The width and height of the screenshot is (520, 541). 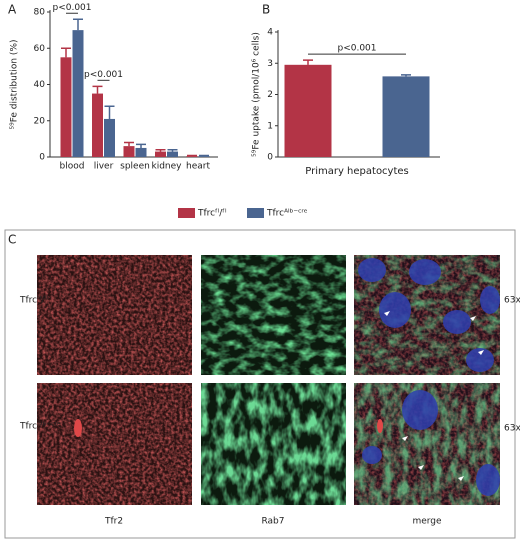 I want to click on y-tick-label: 40, so click(x=40, y=85).